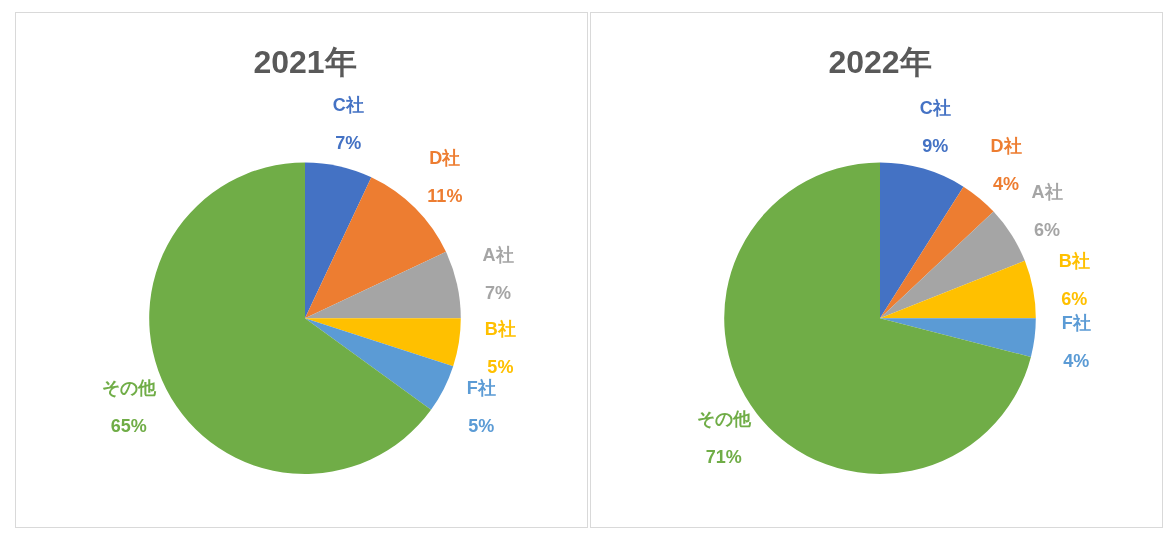 This screenshot has width=1174, height=544. I want to click on data-label: 9%, so click(935, 146).